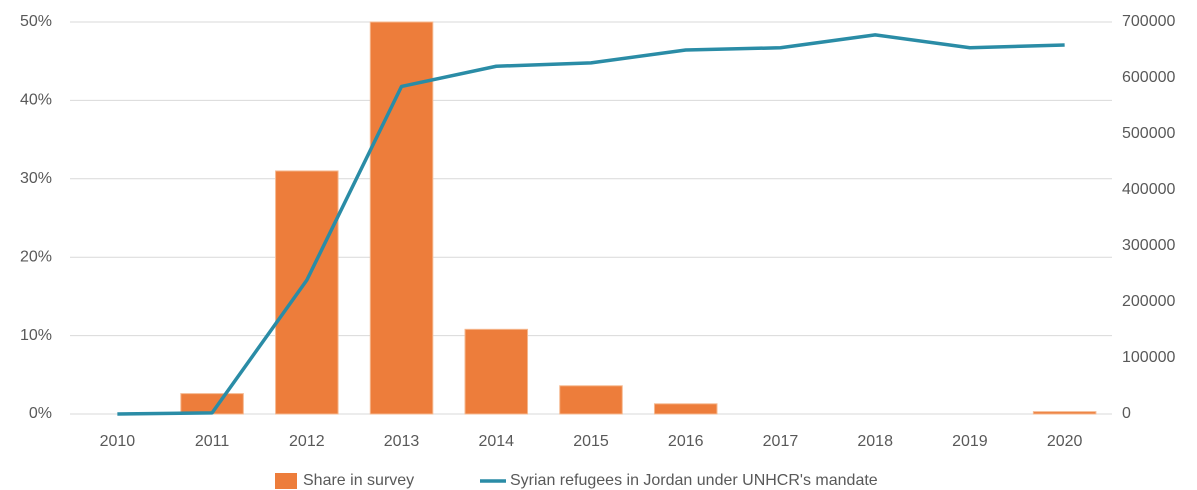 The height and width of the screenshot is (490, 1197). What do you see at coordinates (1065, 441) in the screenshot?
I see `x-tick-label: 2020` at bounding box center [1065, 441].